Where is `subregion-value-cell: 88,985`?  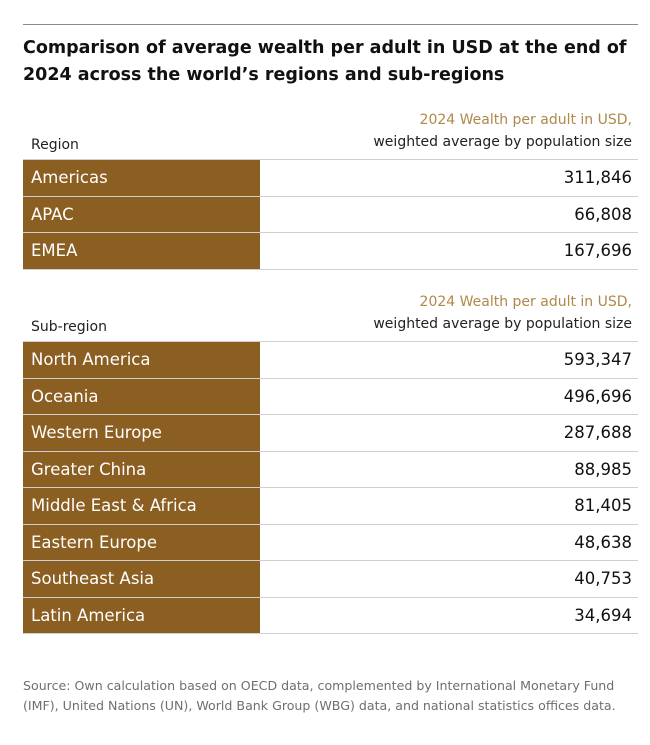 subregion-value-cell: 88,985 is located at coordinates (603, 469).